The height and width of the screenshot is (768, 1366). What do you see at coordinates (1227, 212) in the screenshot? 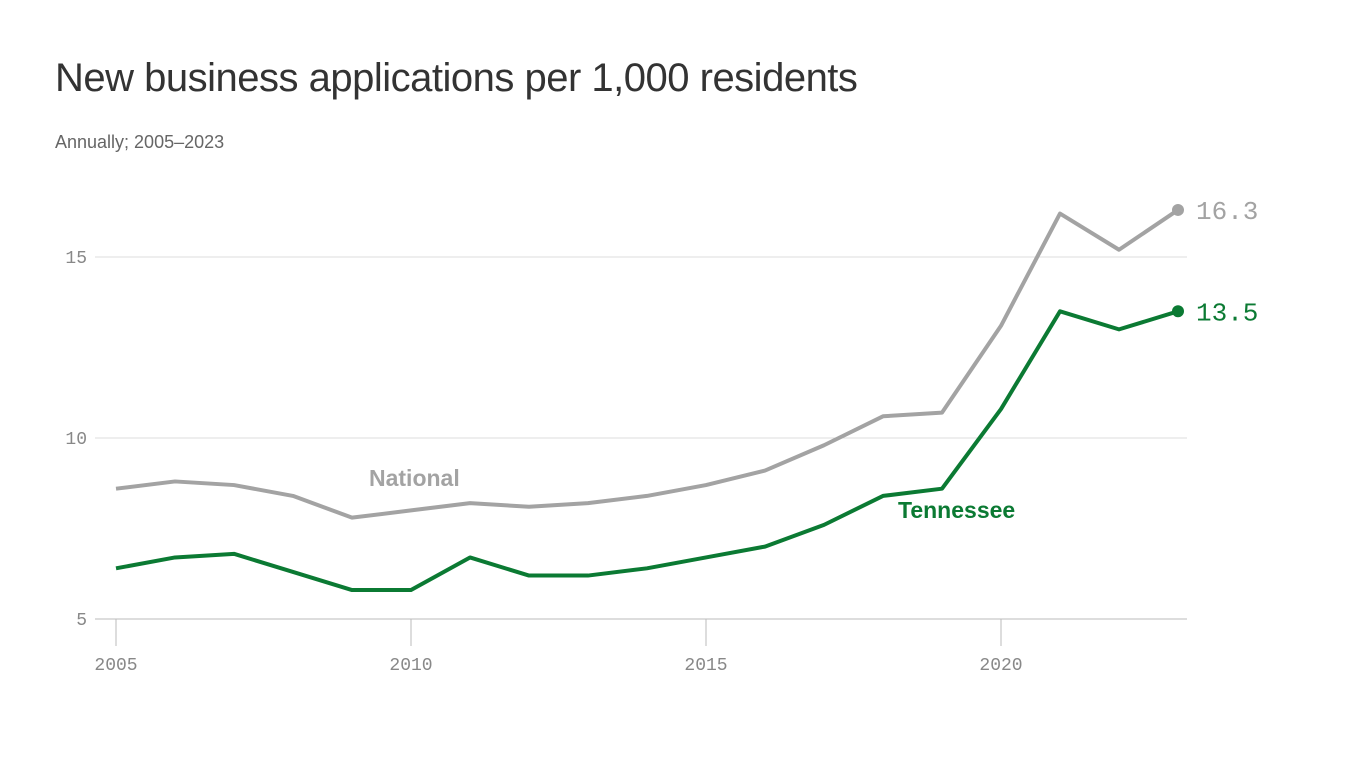
I see `end-label-national: 16.3` at bounding box center [1227, 212].